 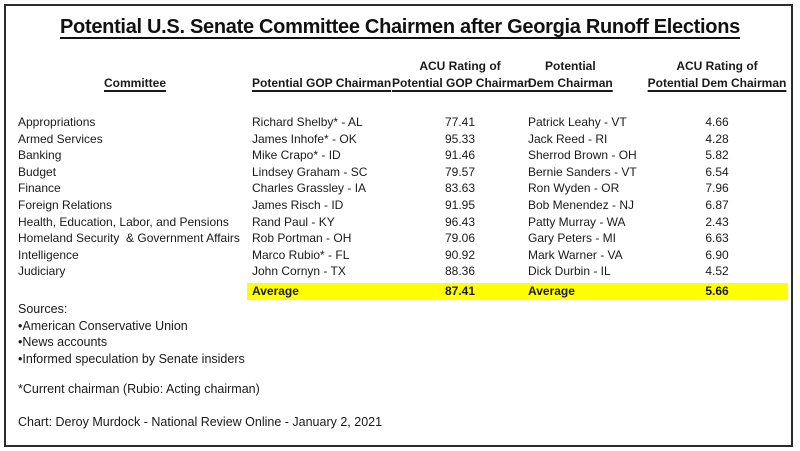 What do you see at coordinates (123, 221) in the screenshot?
I see `committee-cell: Health, Education, Labor, and Pensions` at bounding box center [123, 221].